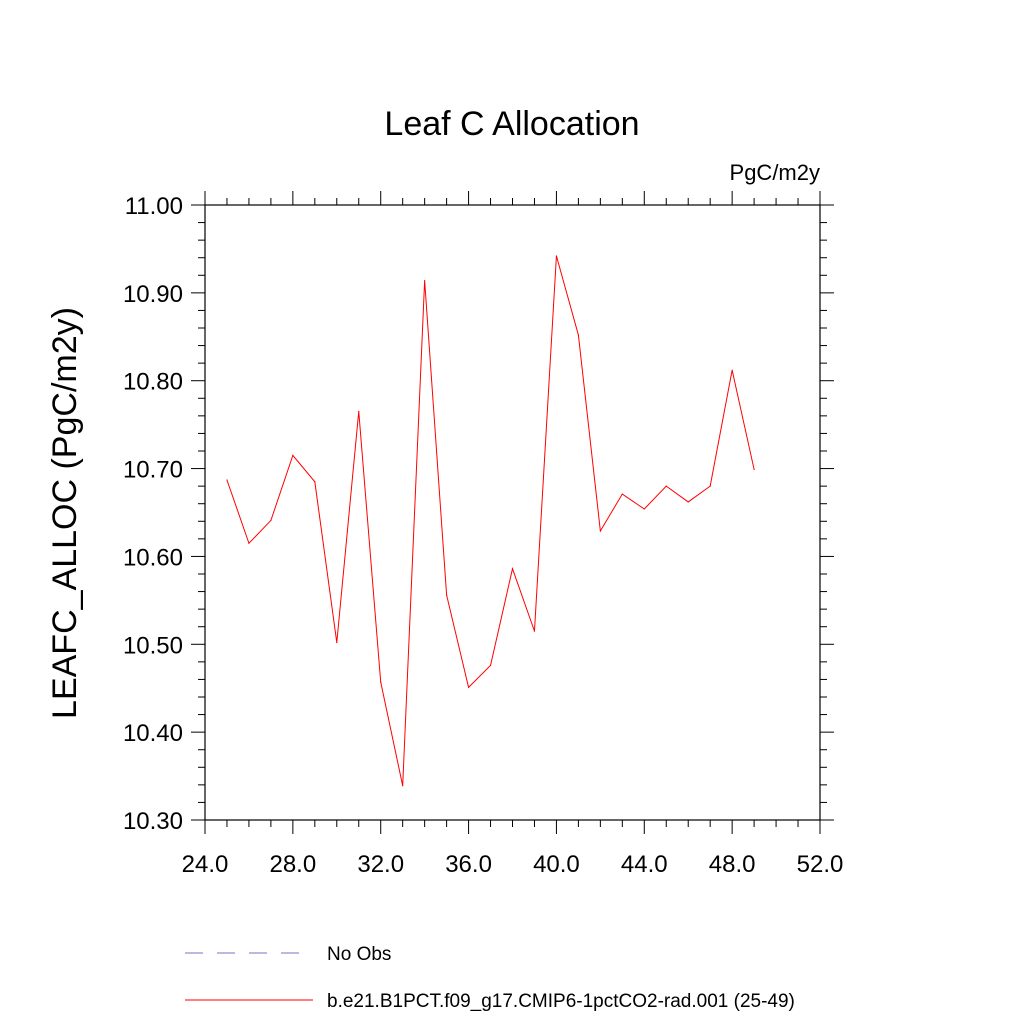  Describe the element at coordinates (359, 954) in the screenshot. I see `legend-label: No Obs` at that location.